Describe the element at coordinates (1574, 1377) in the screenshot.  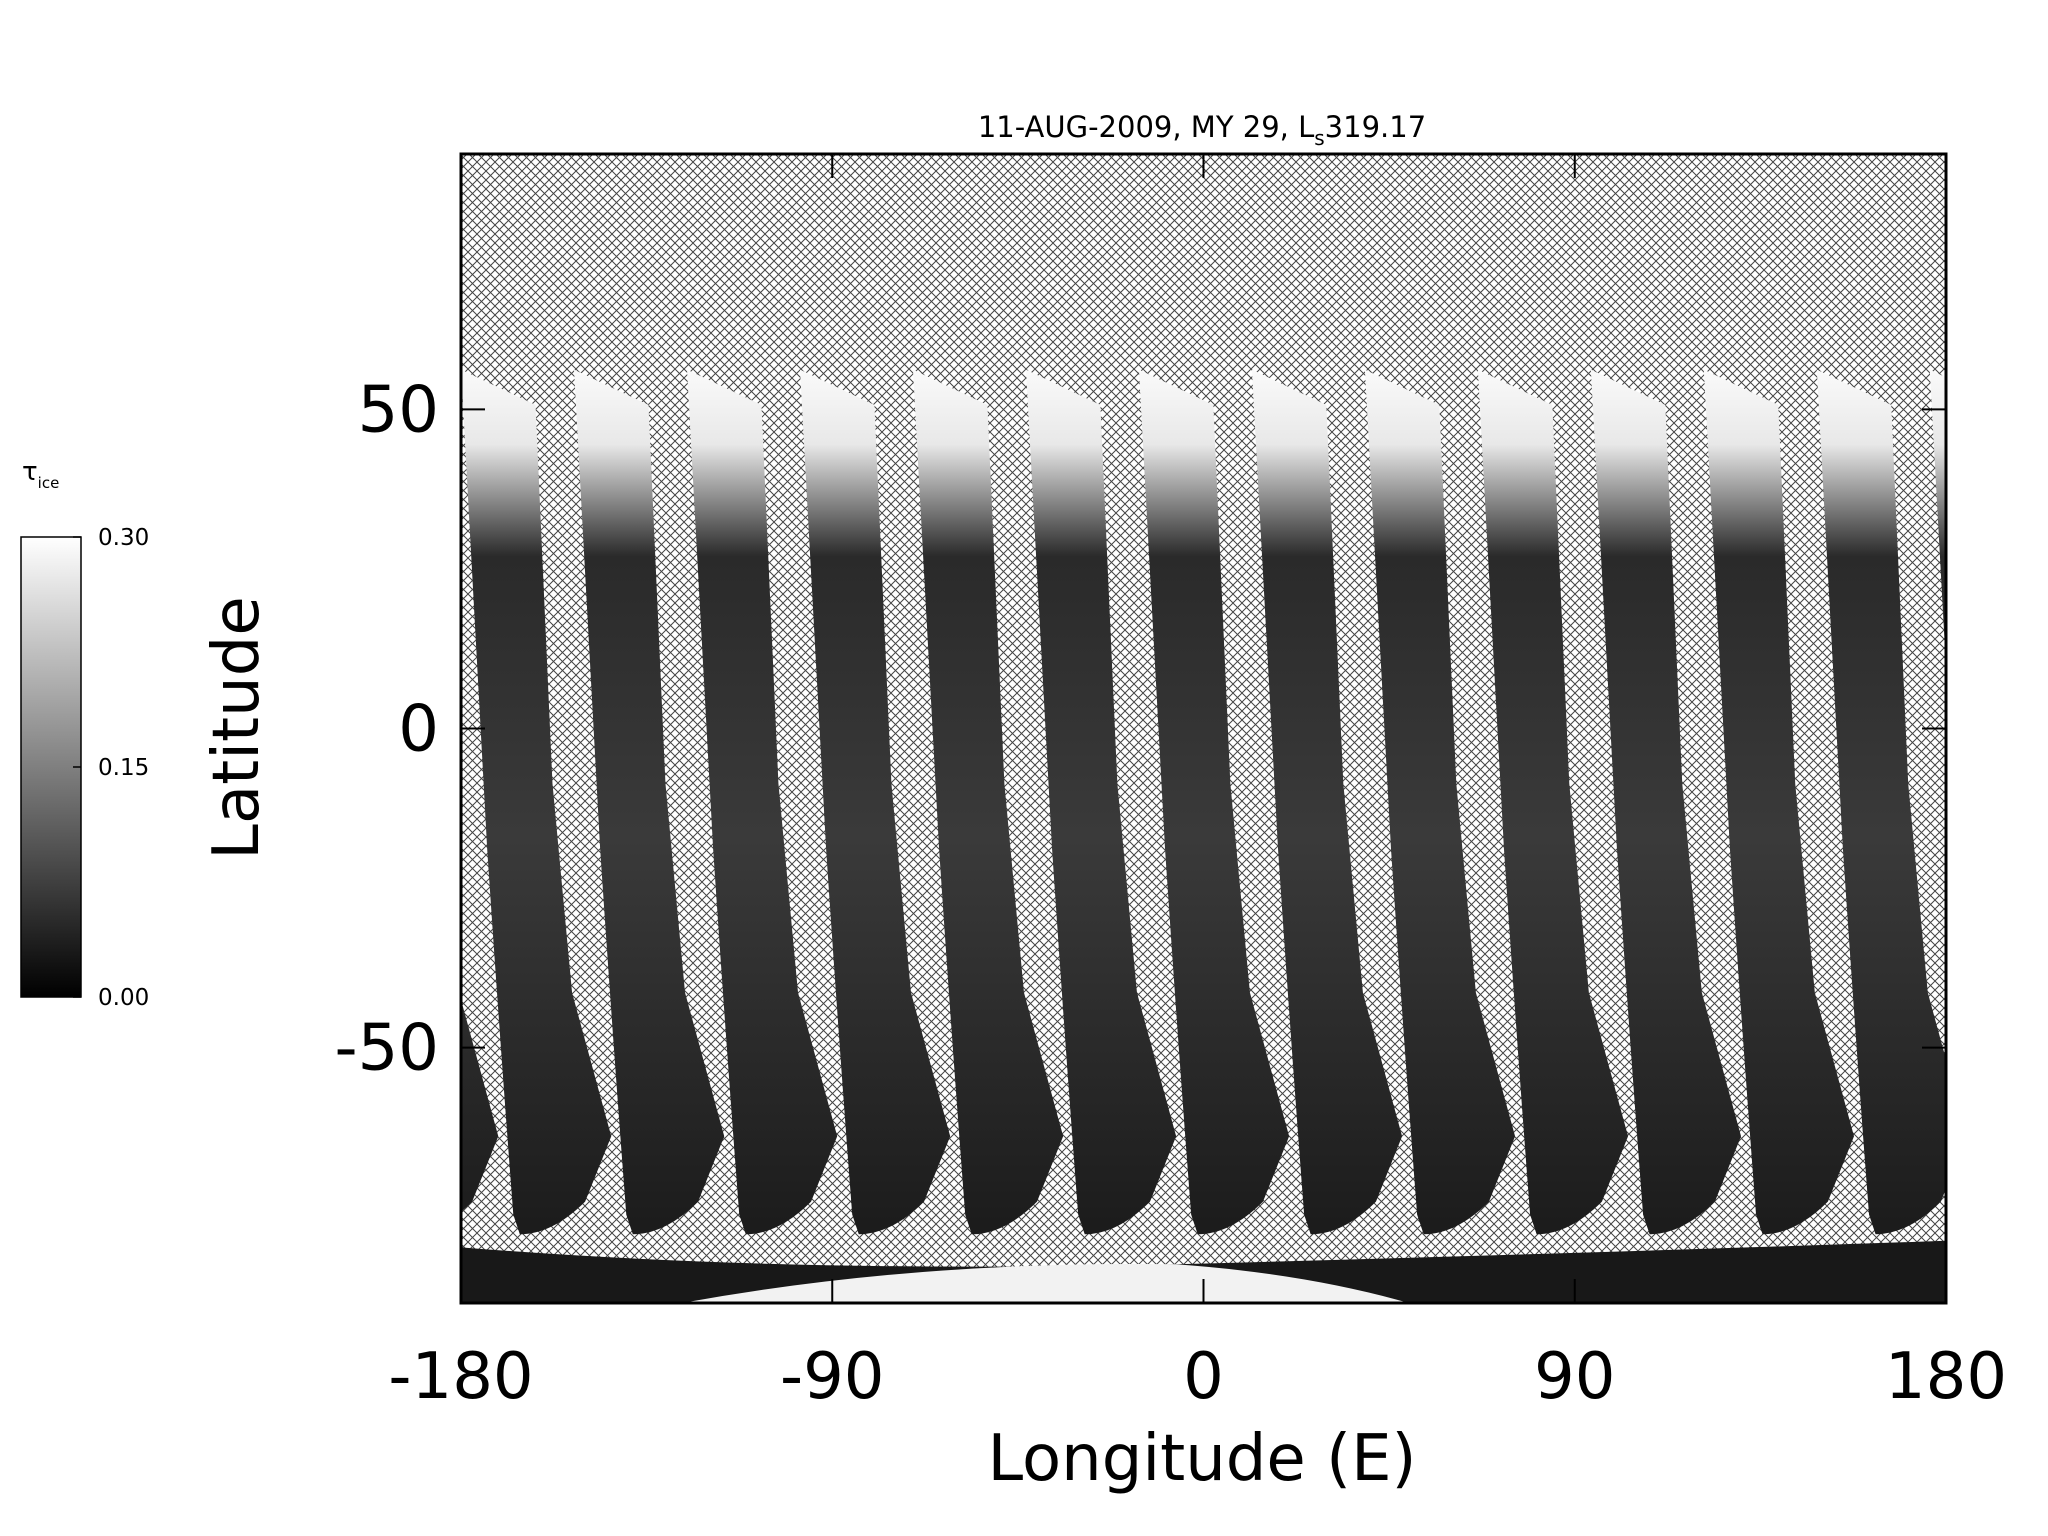
I see `x-tick-label: 90` at that location.